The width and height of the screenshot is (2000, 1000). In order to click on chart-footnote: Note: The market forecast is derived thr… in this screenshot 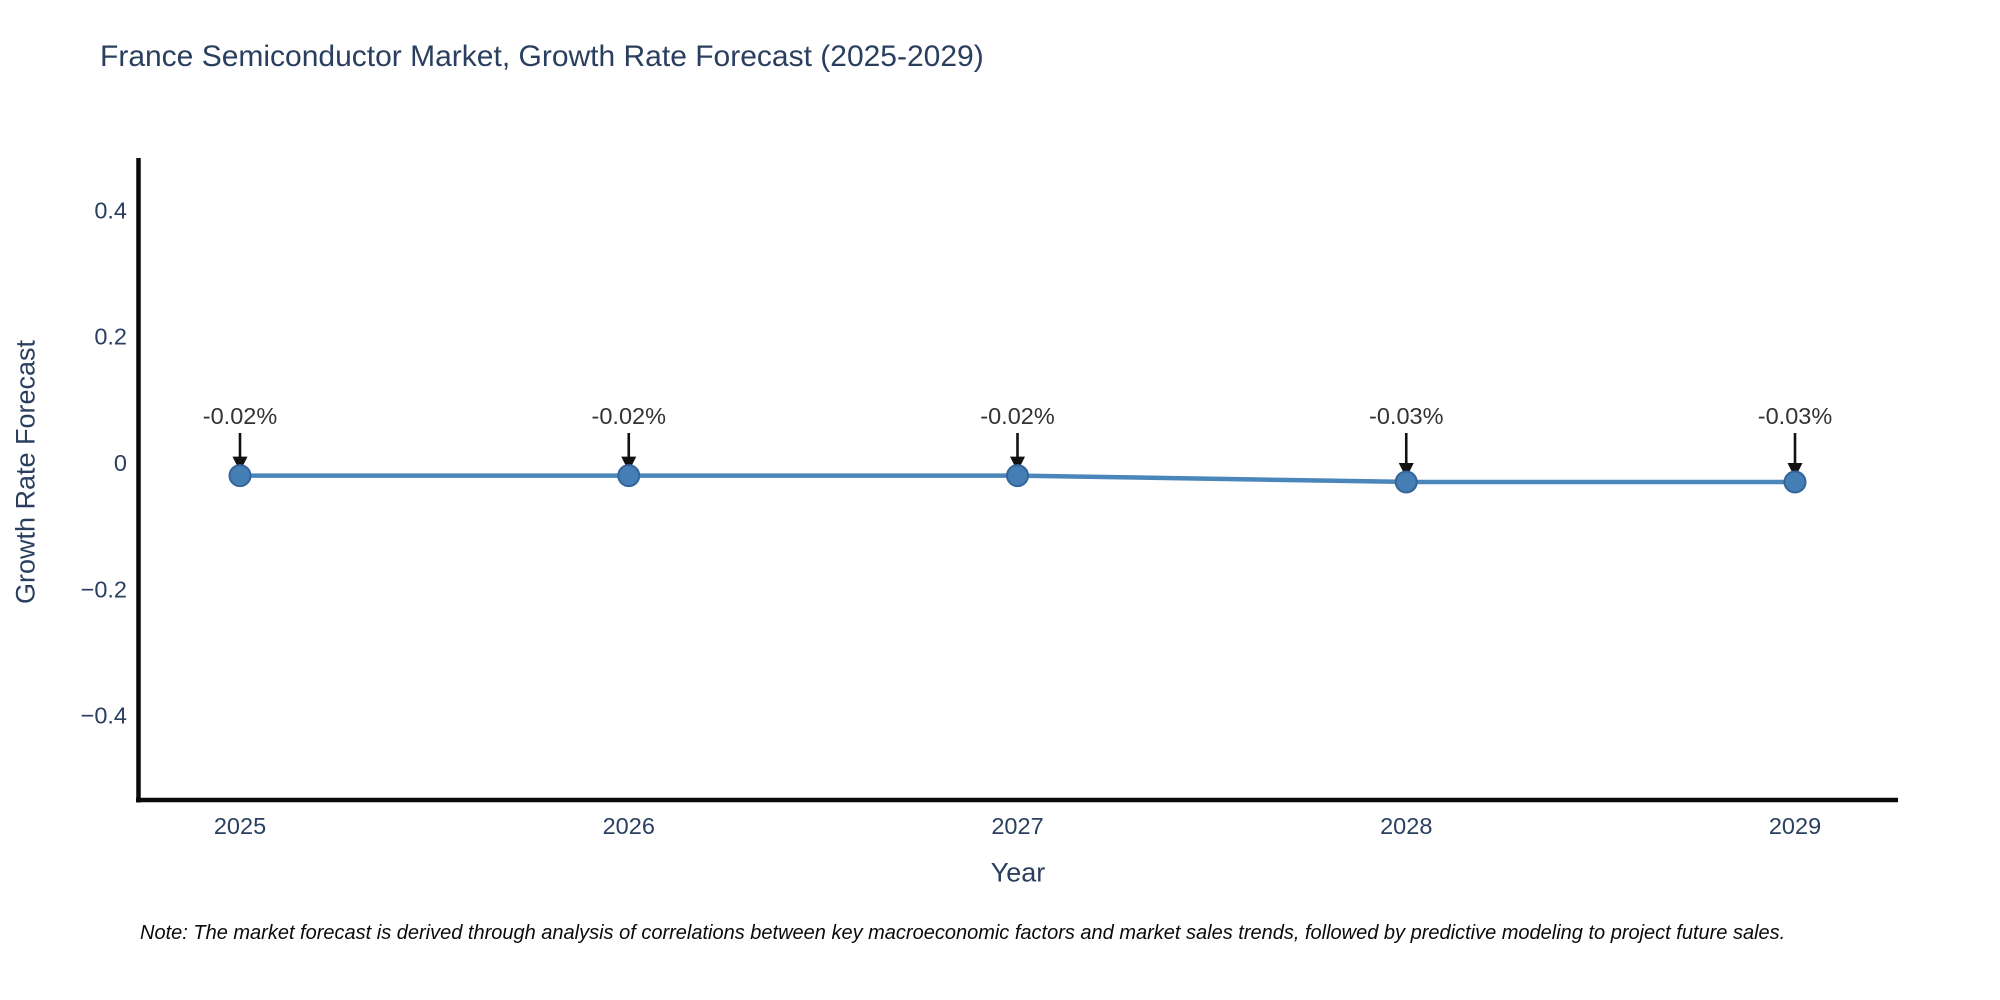, I will do `click(963, 933)`.